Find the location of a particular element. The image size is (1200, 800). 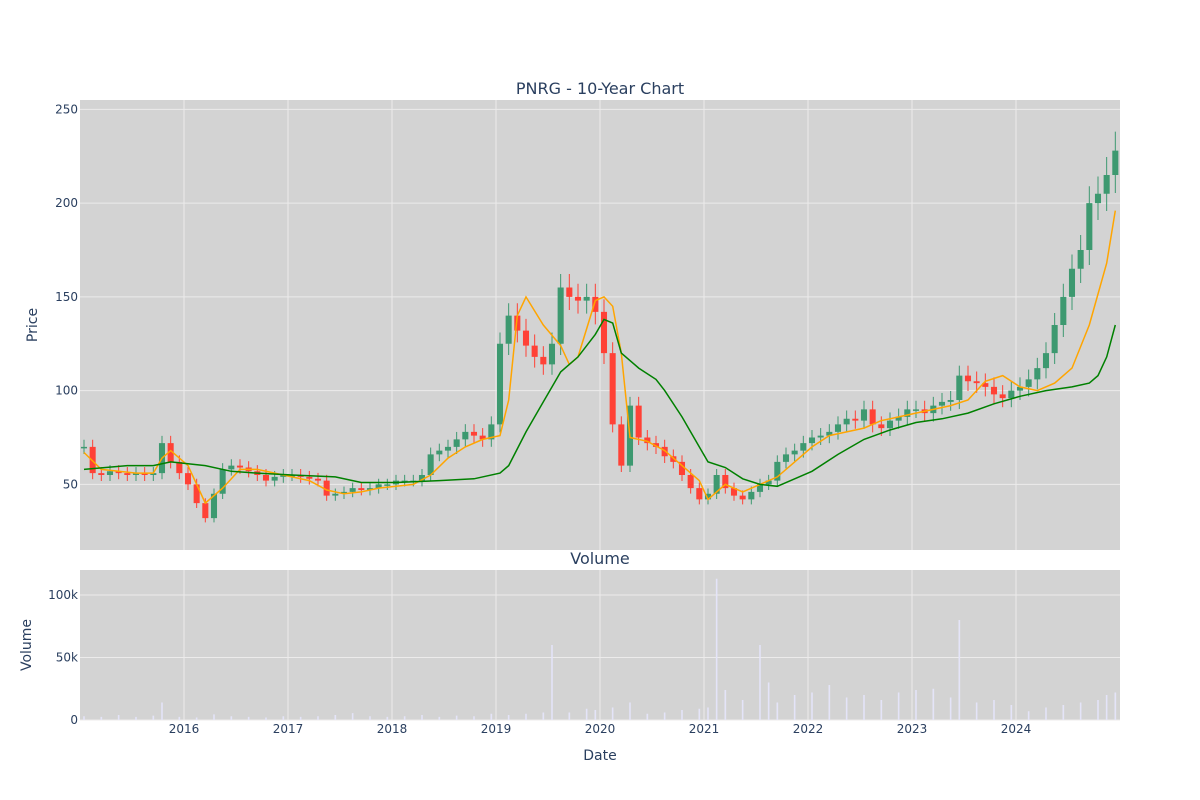

x-tick-label: 2023 is located at coordinates (912, 729).